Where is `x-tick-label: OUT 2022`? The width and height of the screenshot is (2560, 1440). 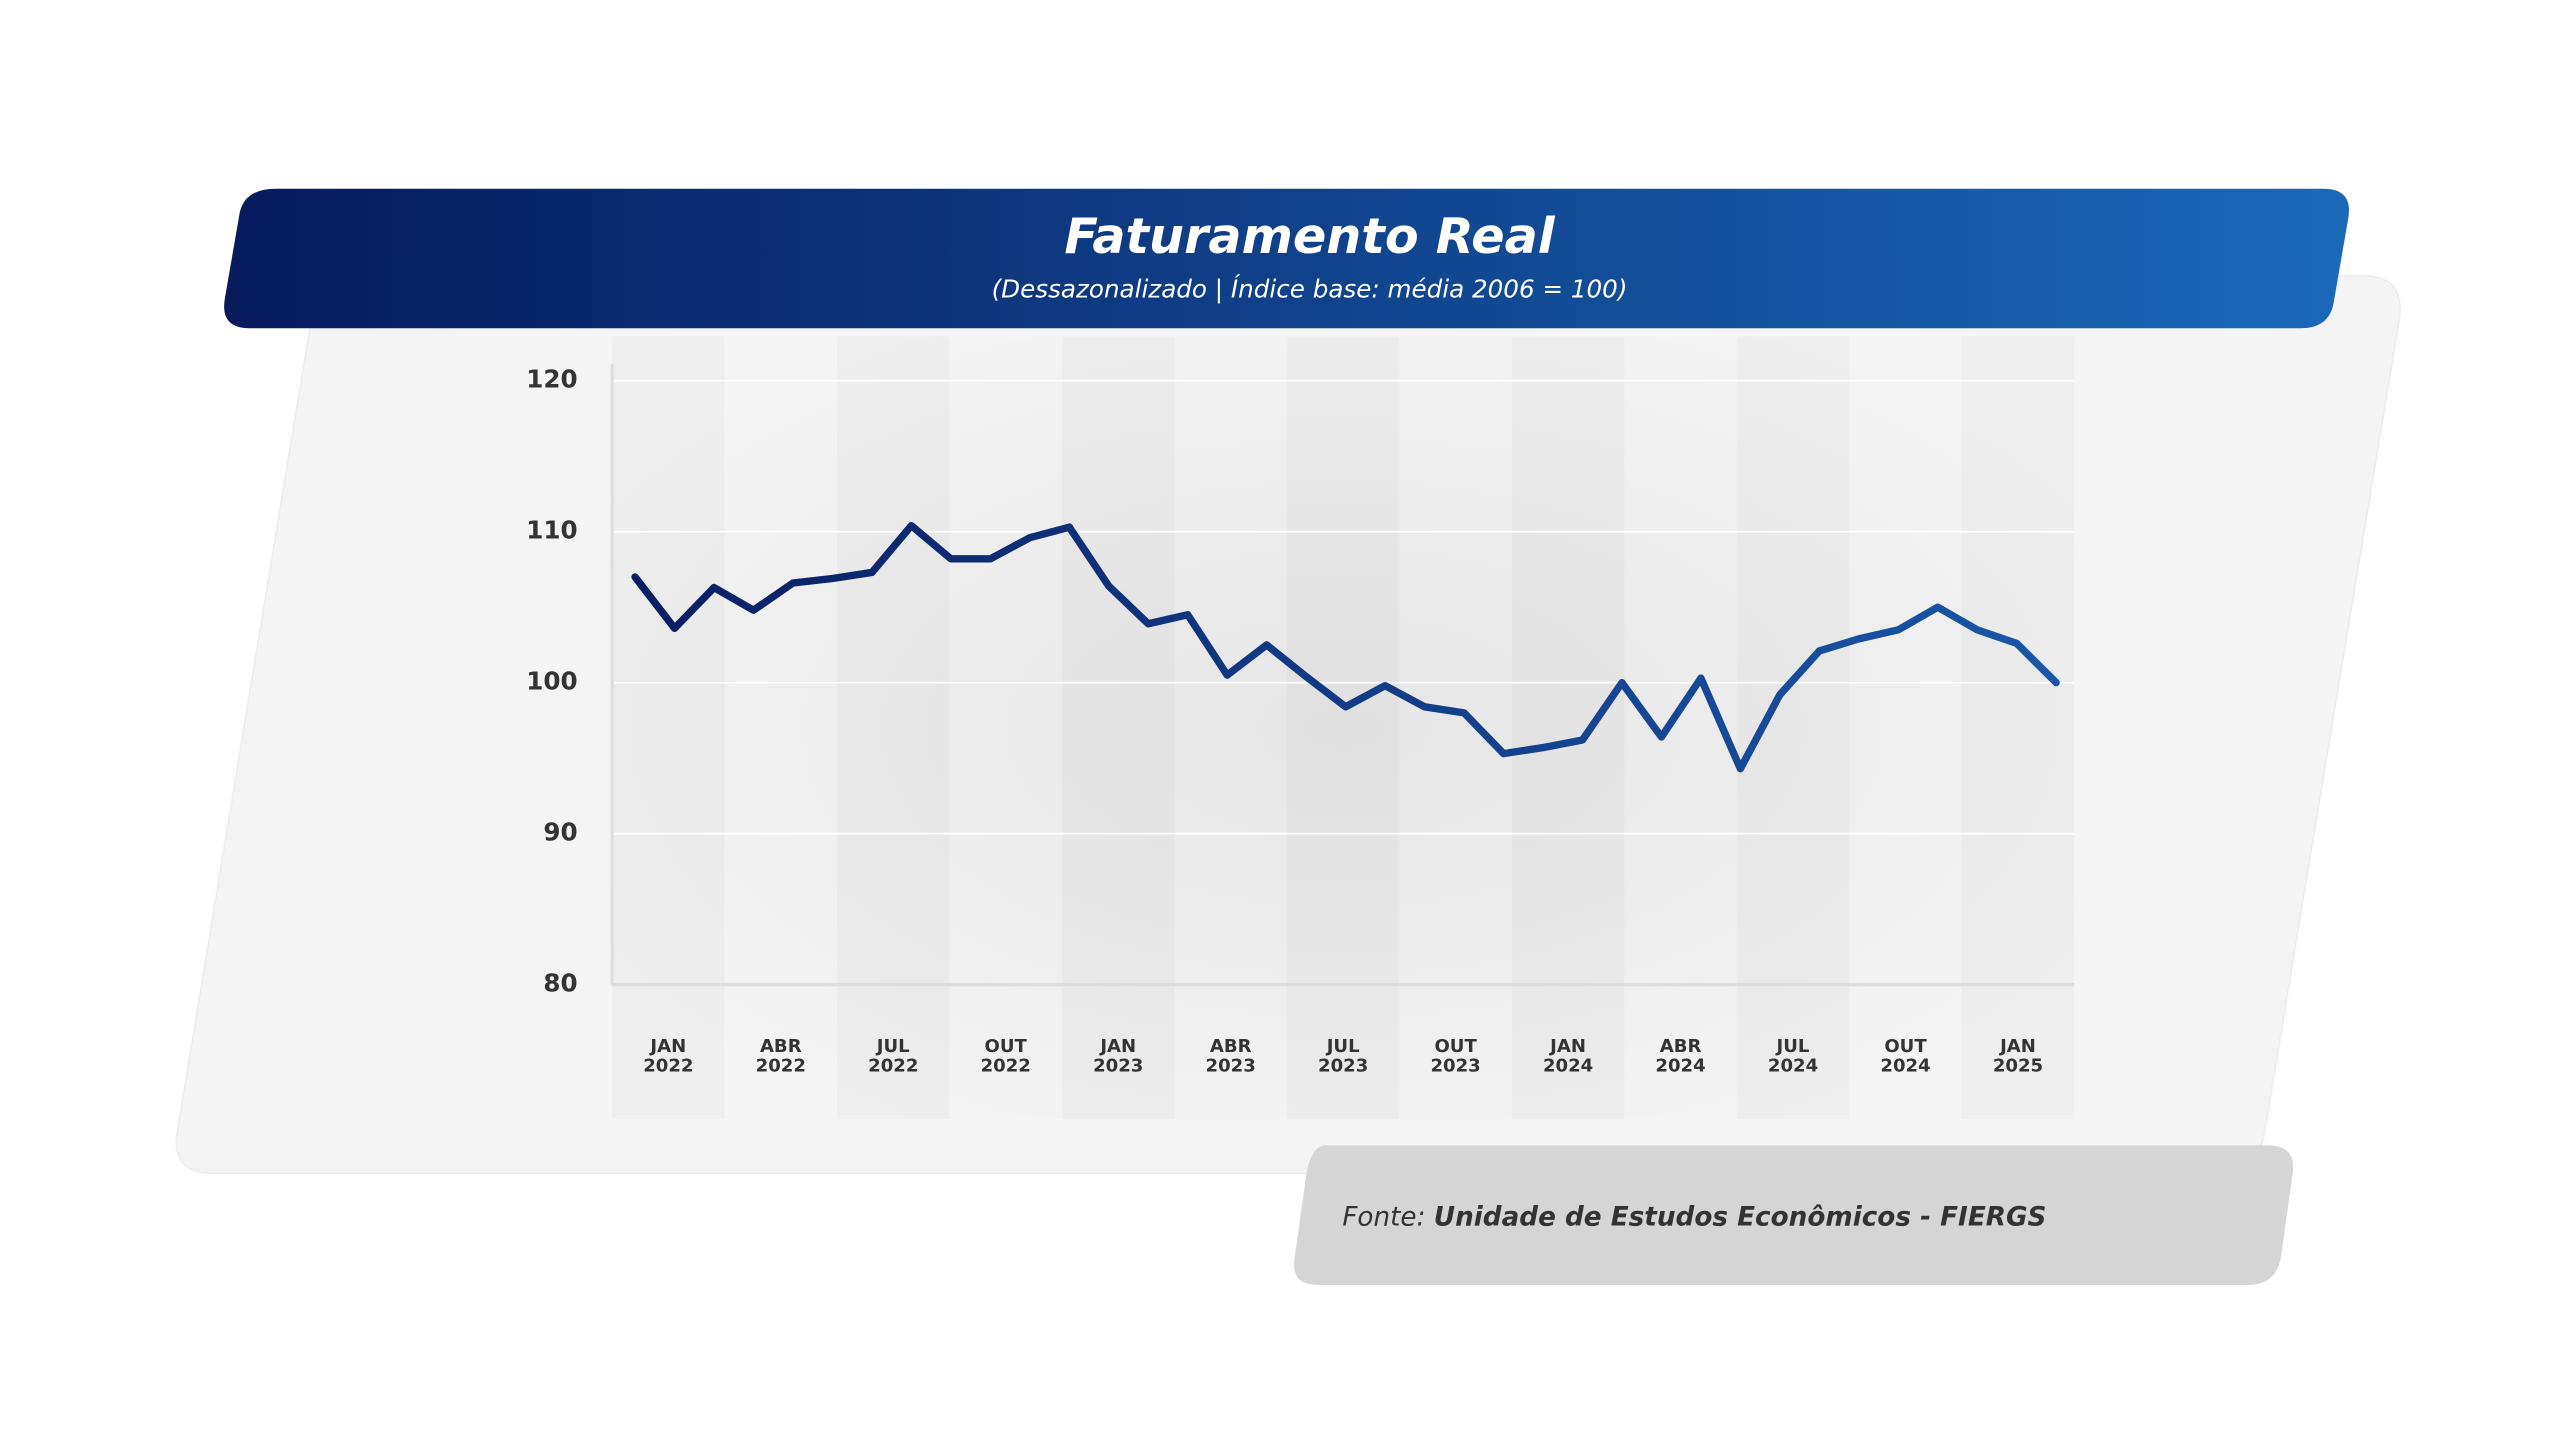 x-tick-label: OUT 2022 is located at coordinates (1005, 1056).